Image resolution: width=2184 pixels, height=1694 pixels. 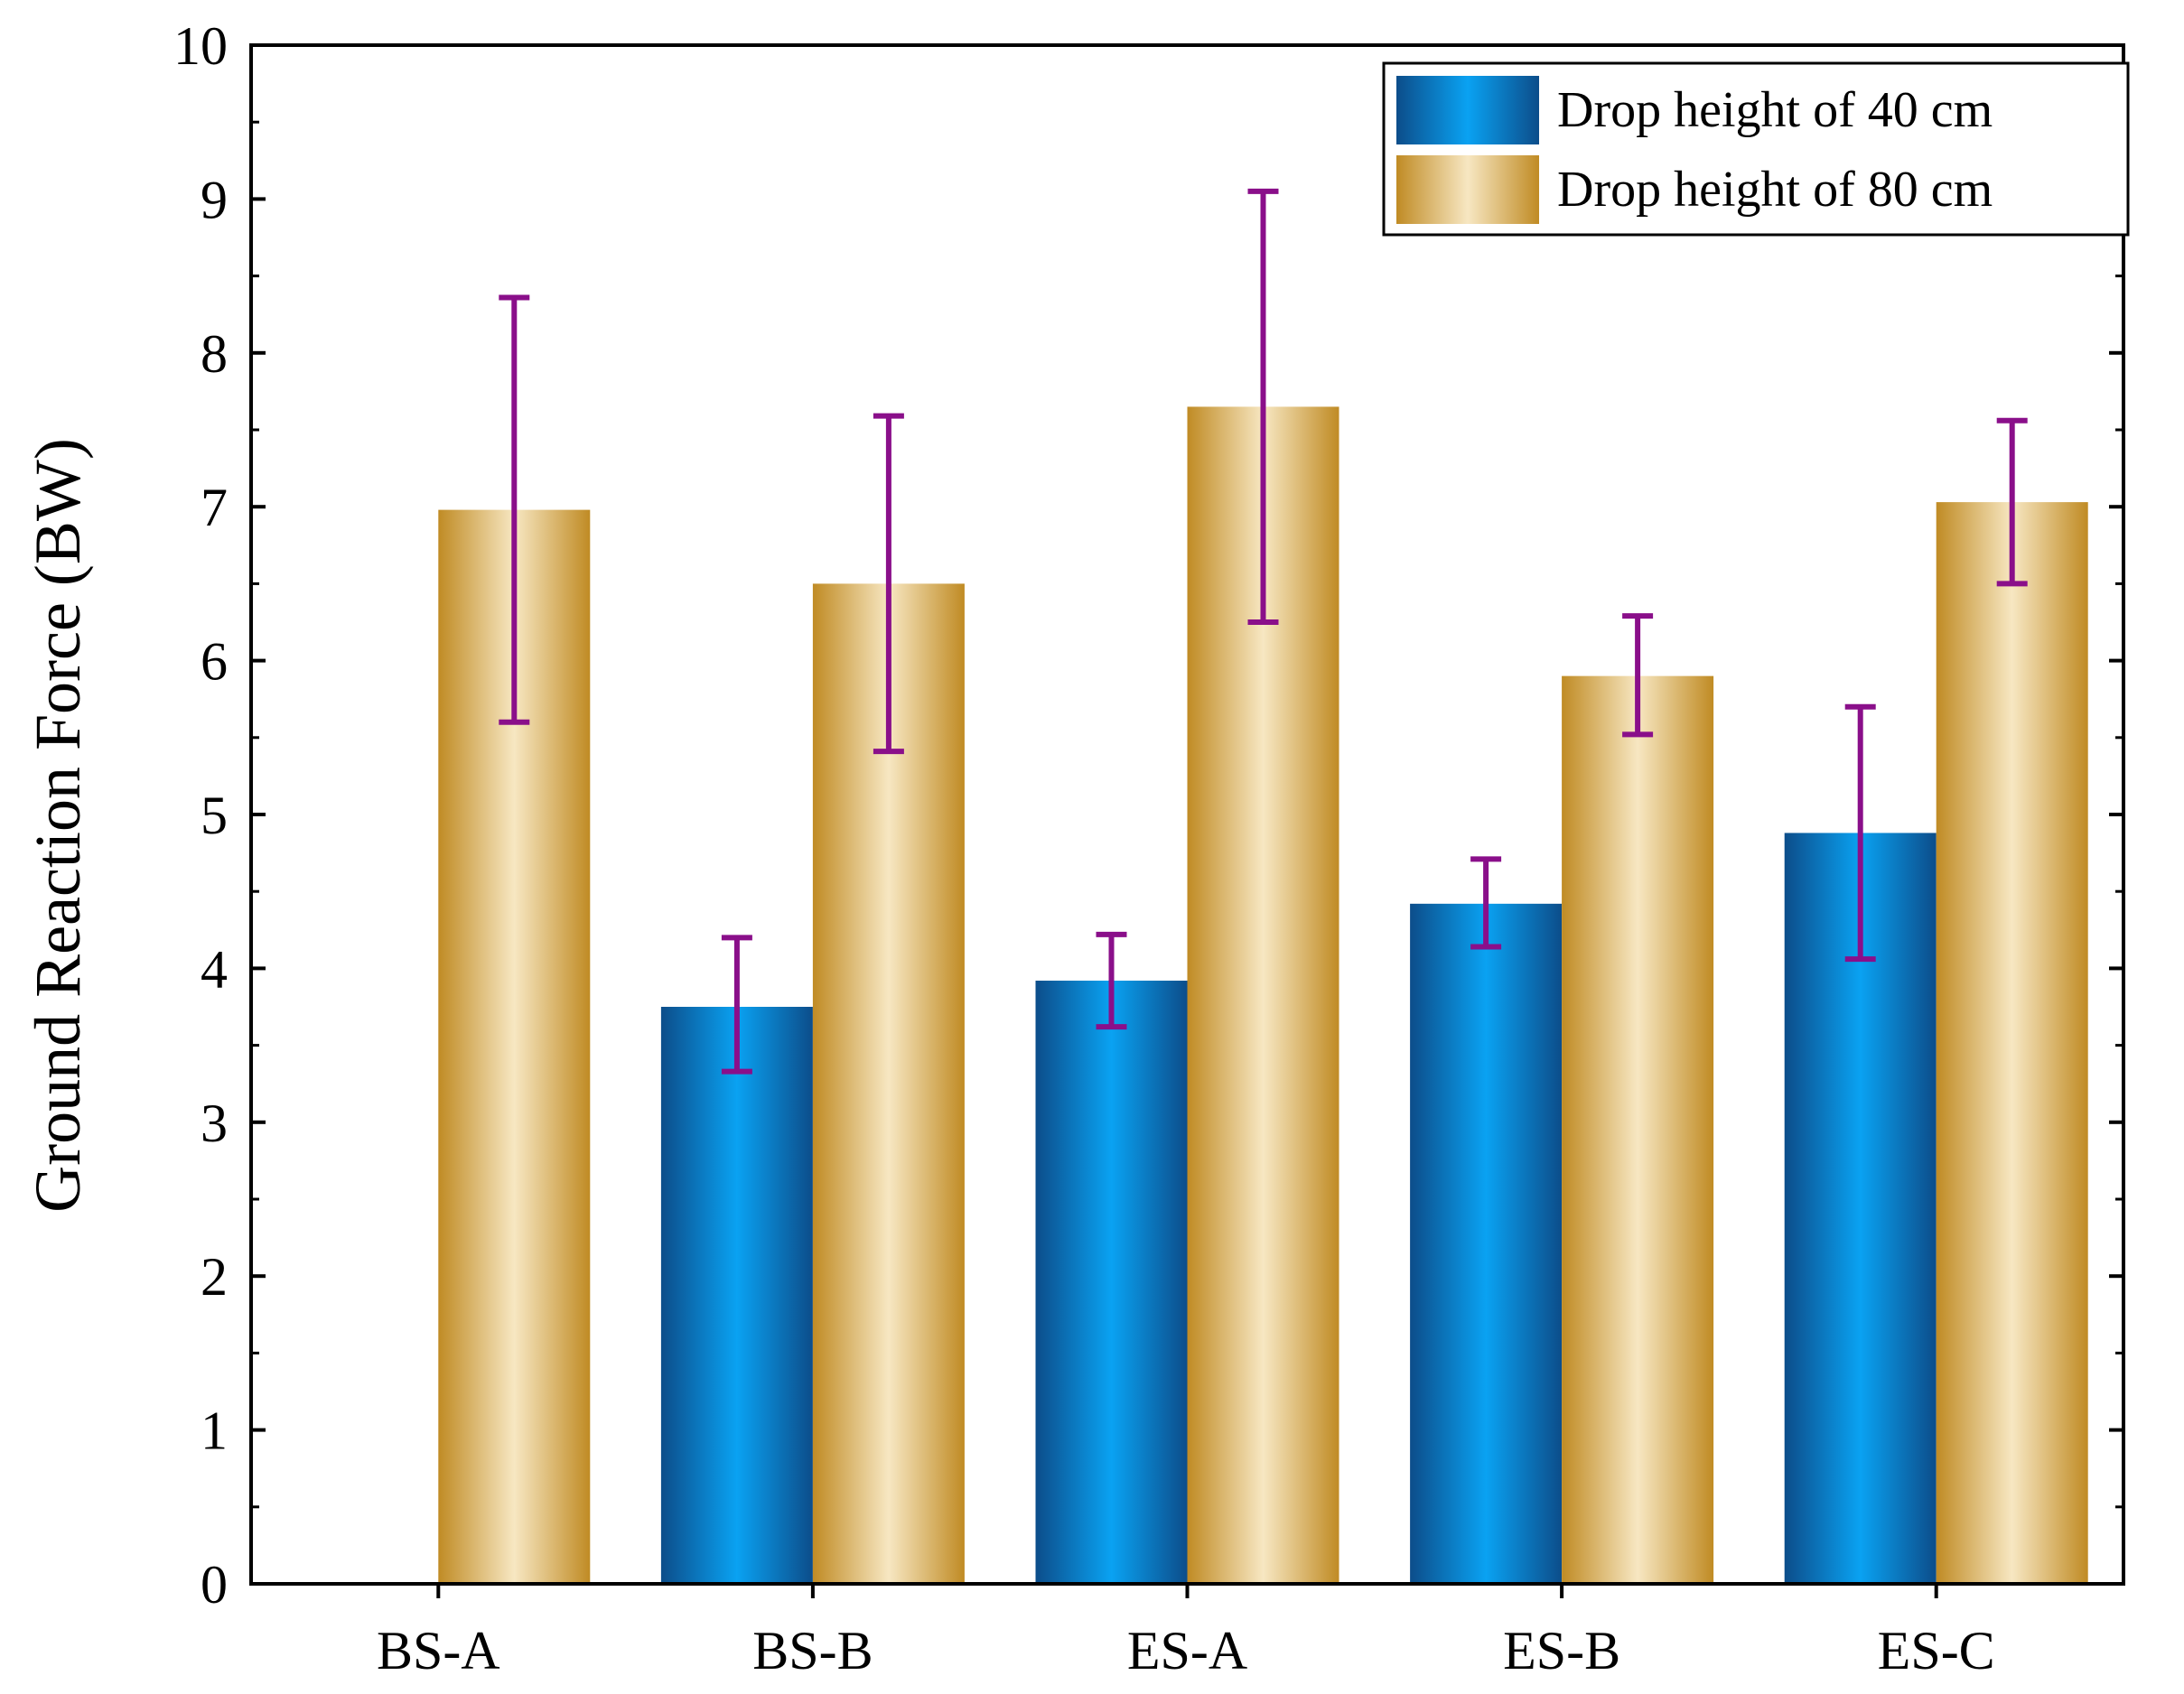 What do you see at coordinates (214, 508) in the screenshot?
I see `y-tick-label: 7` at bounding box center [214, 508].